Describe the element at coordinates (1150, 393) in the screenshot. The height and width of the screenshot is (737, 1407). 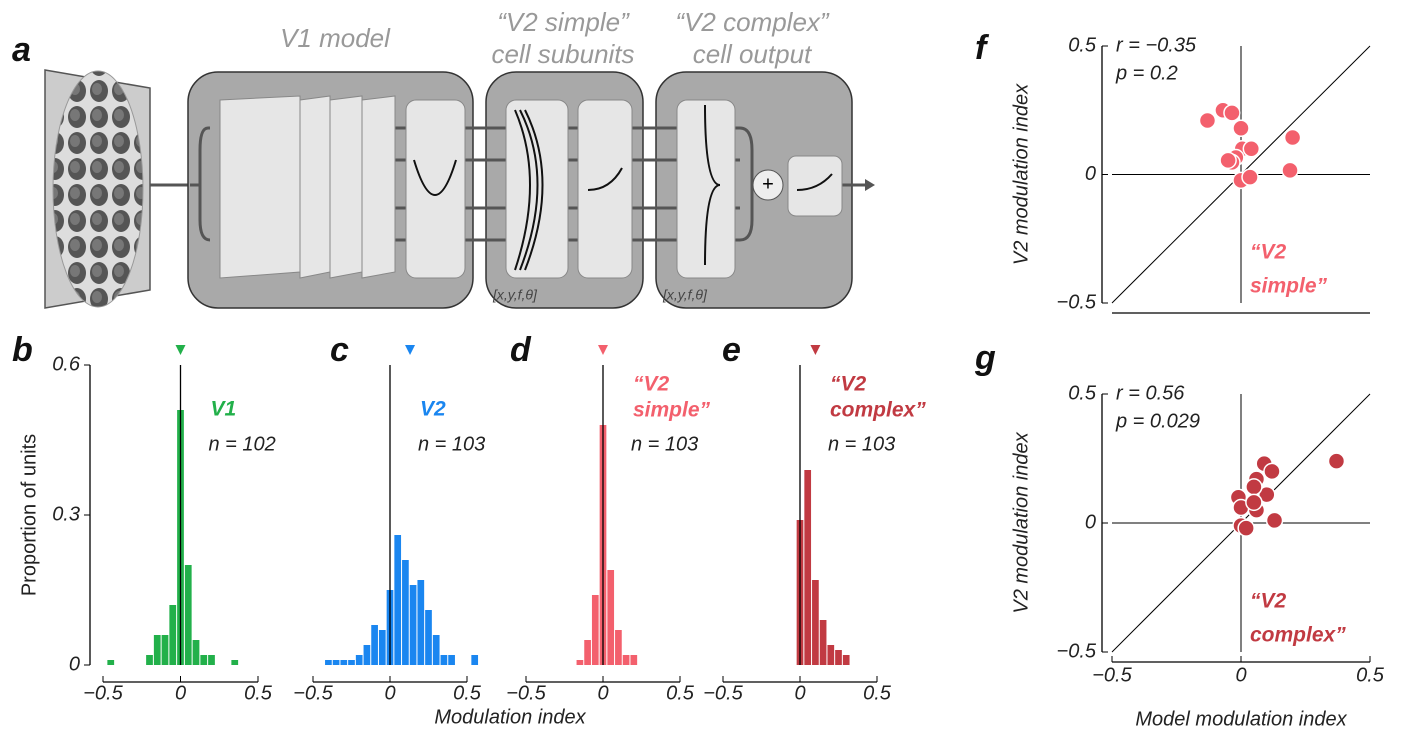
I see `stat-label: r = 0.56` at that location.